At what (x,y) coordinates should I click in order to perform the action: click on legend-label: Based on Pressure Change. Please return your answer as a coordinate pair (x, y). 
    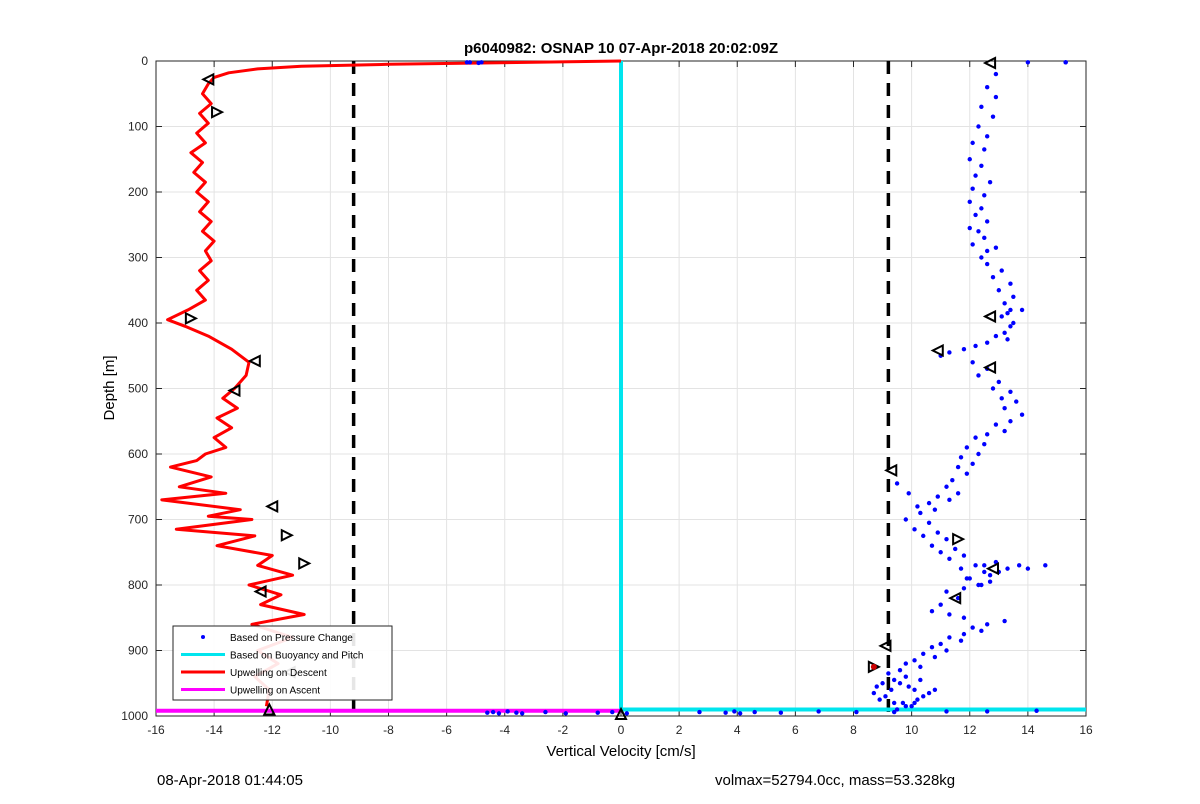
    Looking at the image, I should click on (291, 638).